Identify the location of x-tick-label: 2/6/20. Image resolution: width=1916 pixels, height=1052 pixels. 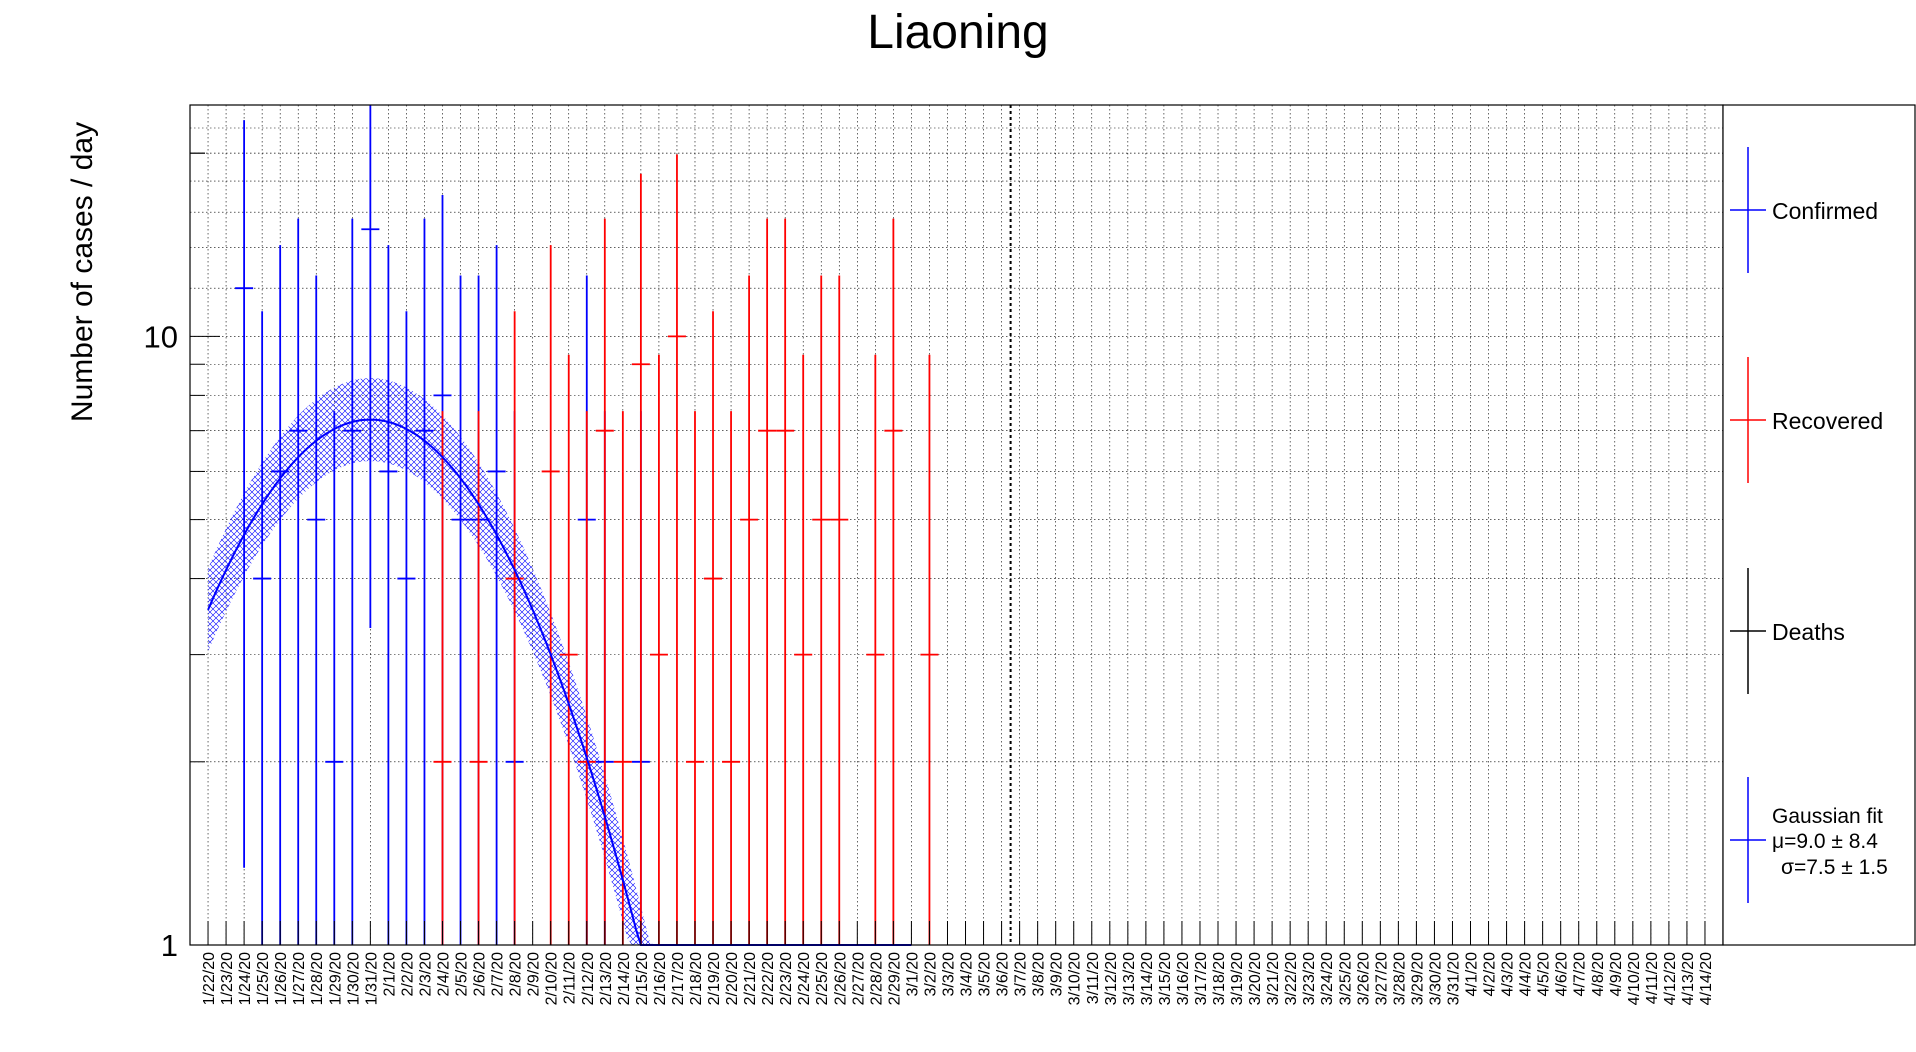
(480, 974).